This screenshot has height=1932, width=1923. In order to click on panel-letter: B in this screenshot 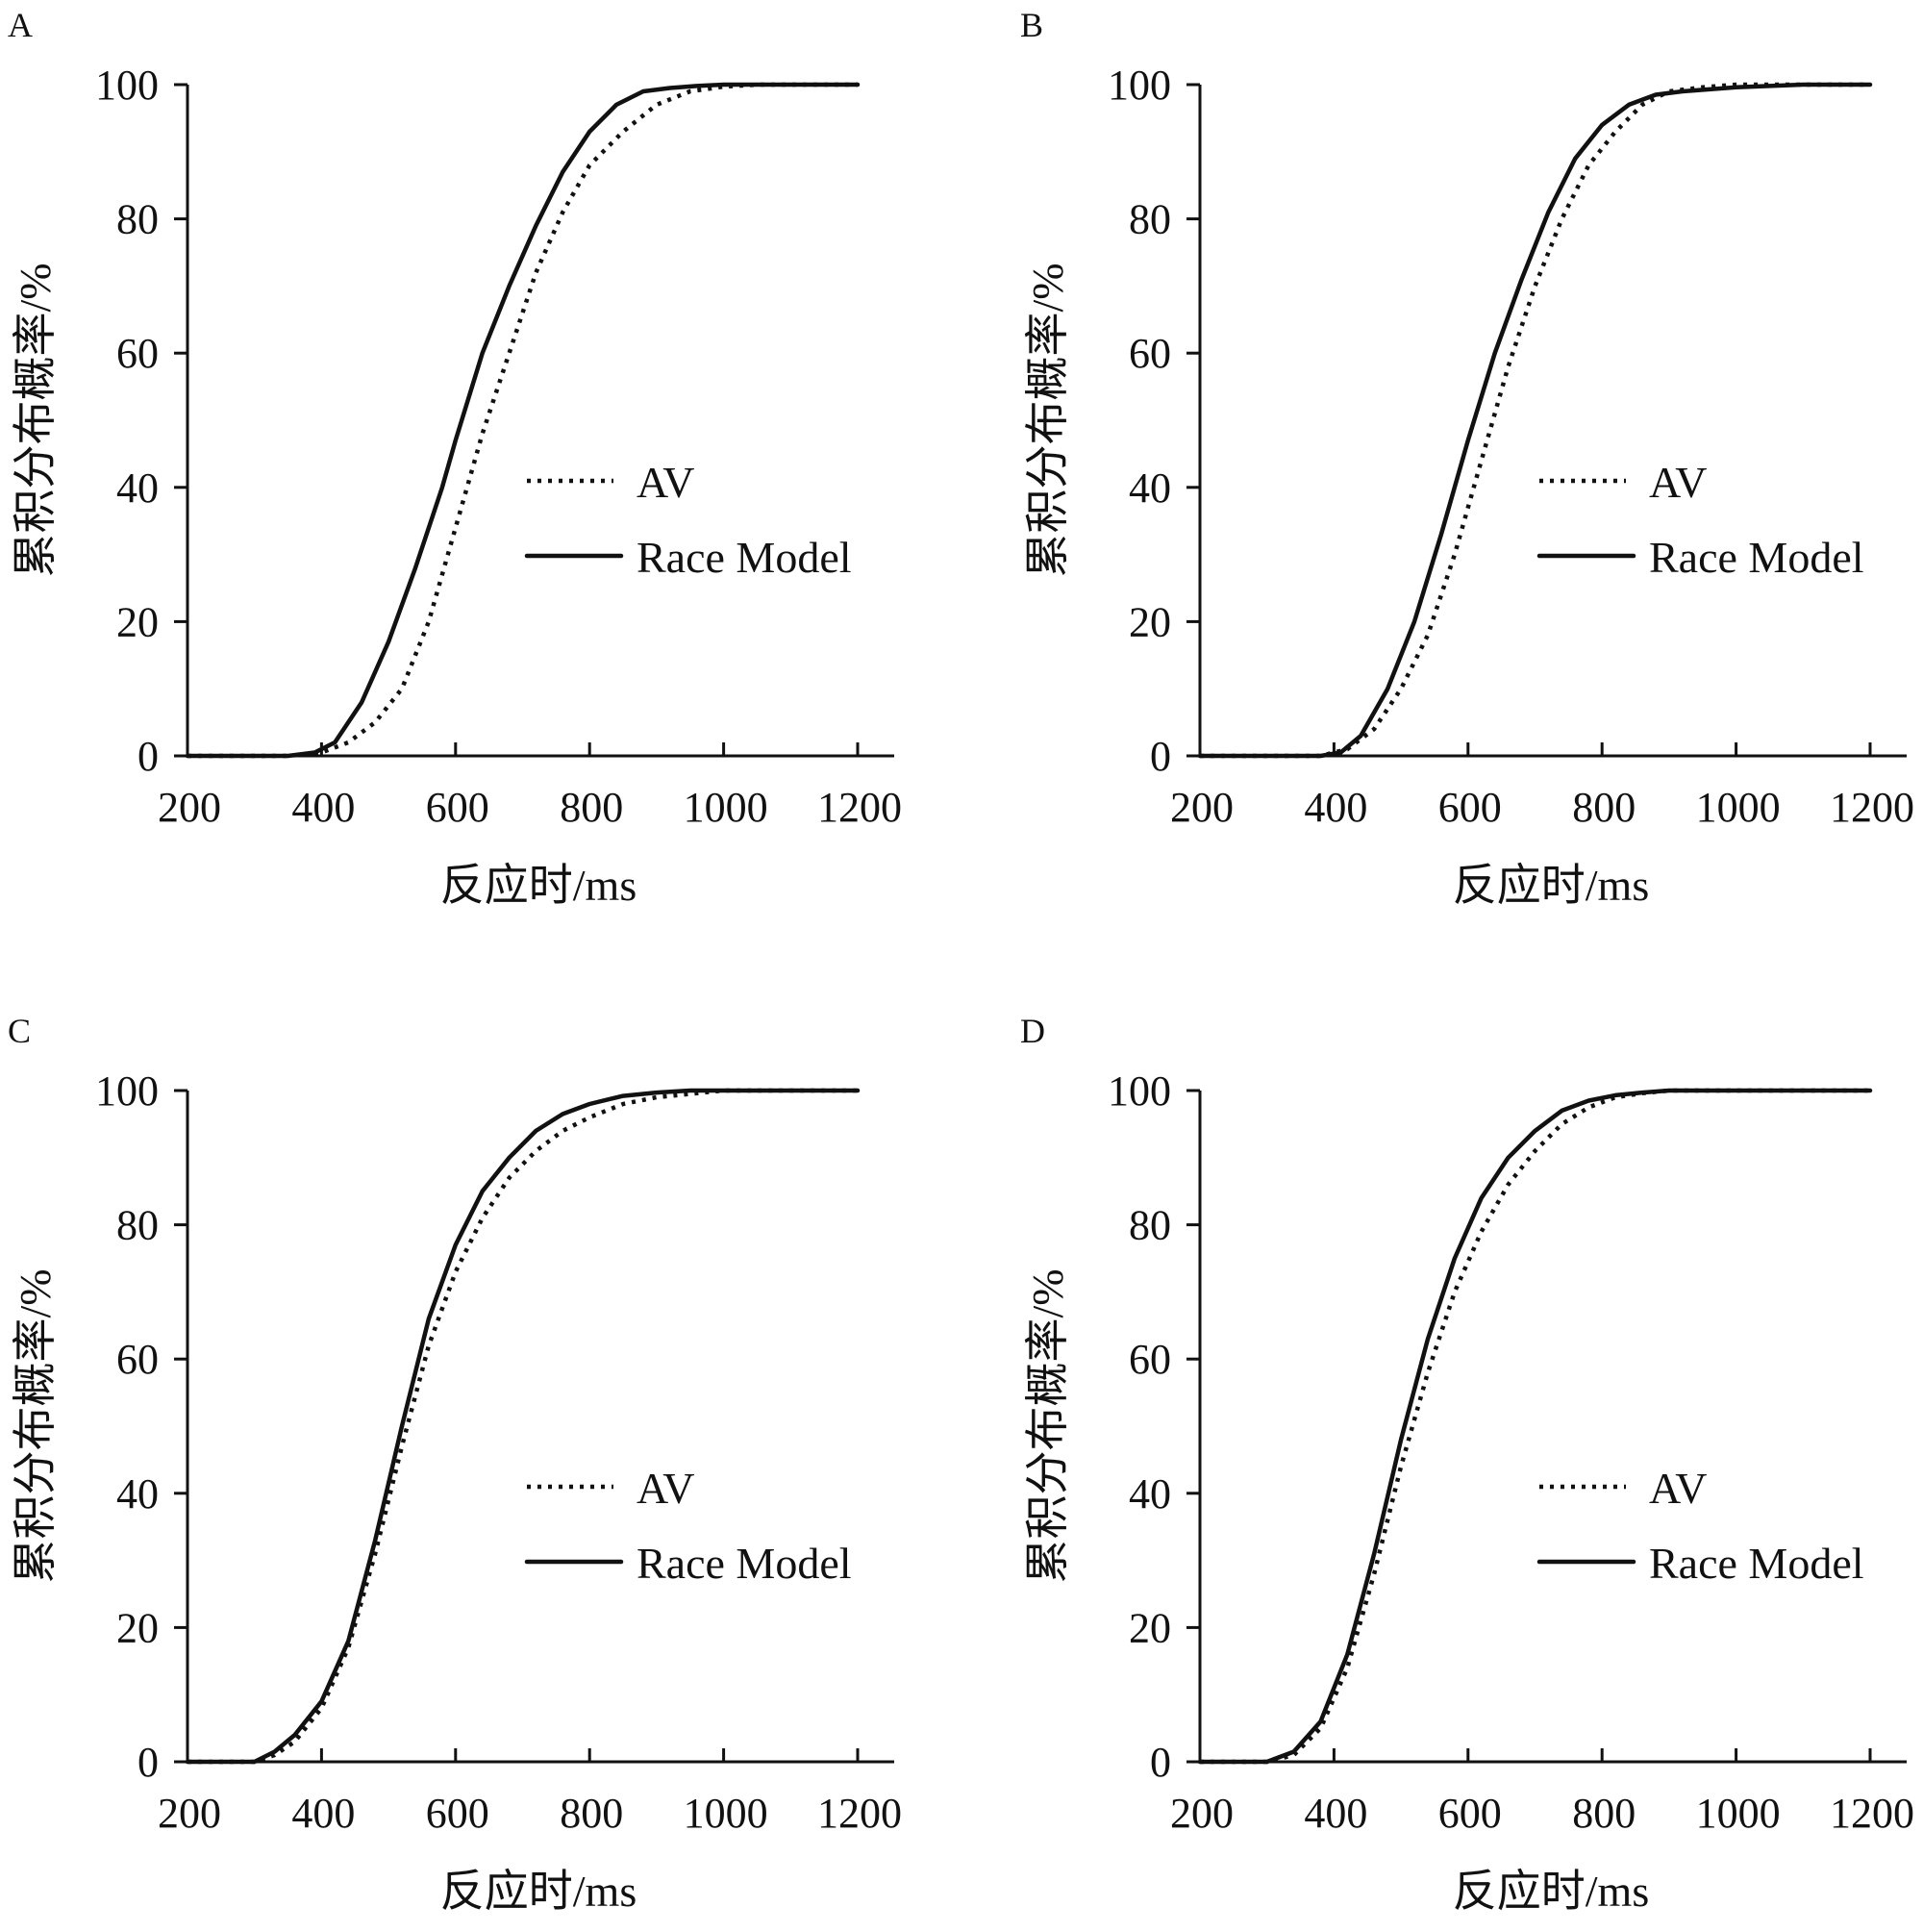, I will do `click(1031, 25)`.